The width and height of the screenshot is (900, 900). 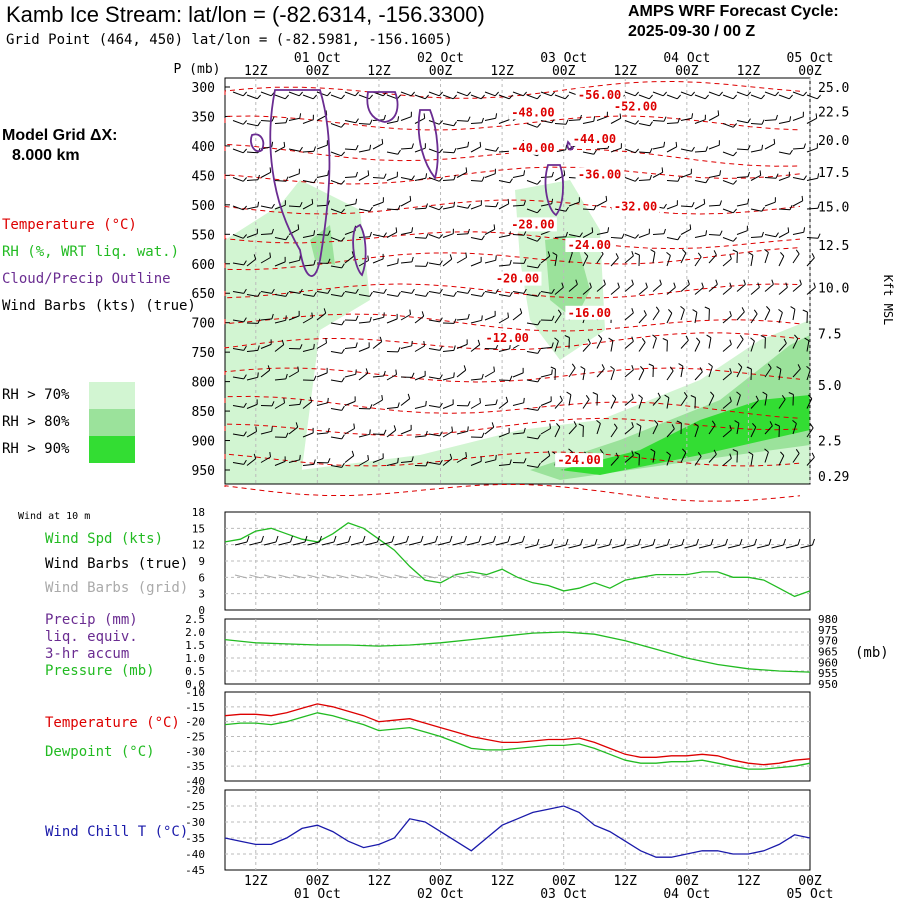 I want to click on pressure-unit: (mb), so click(x=872, y=653).